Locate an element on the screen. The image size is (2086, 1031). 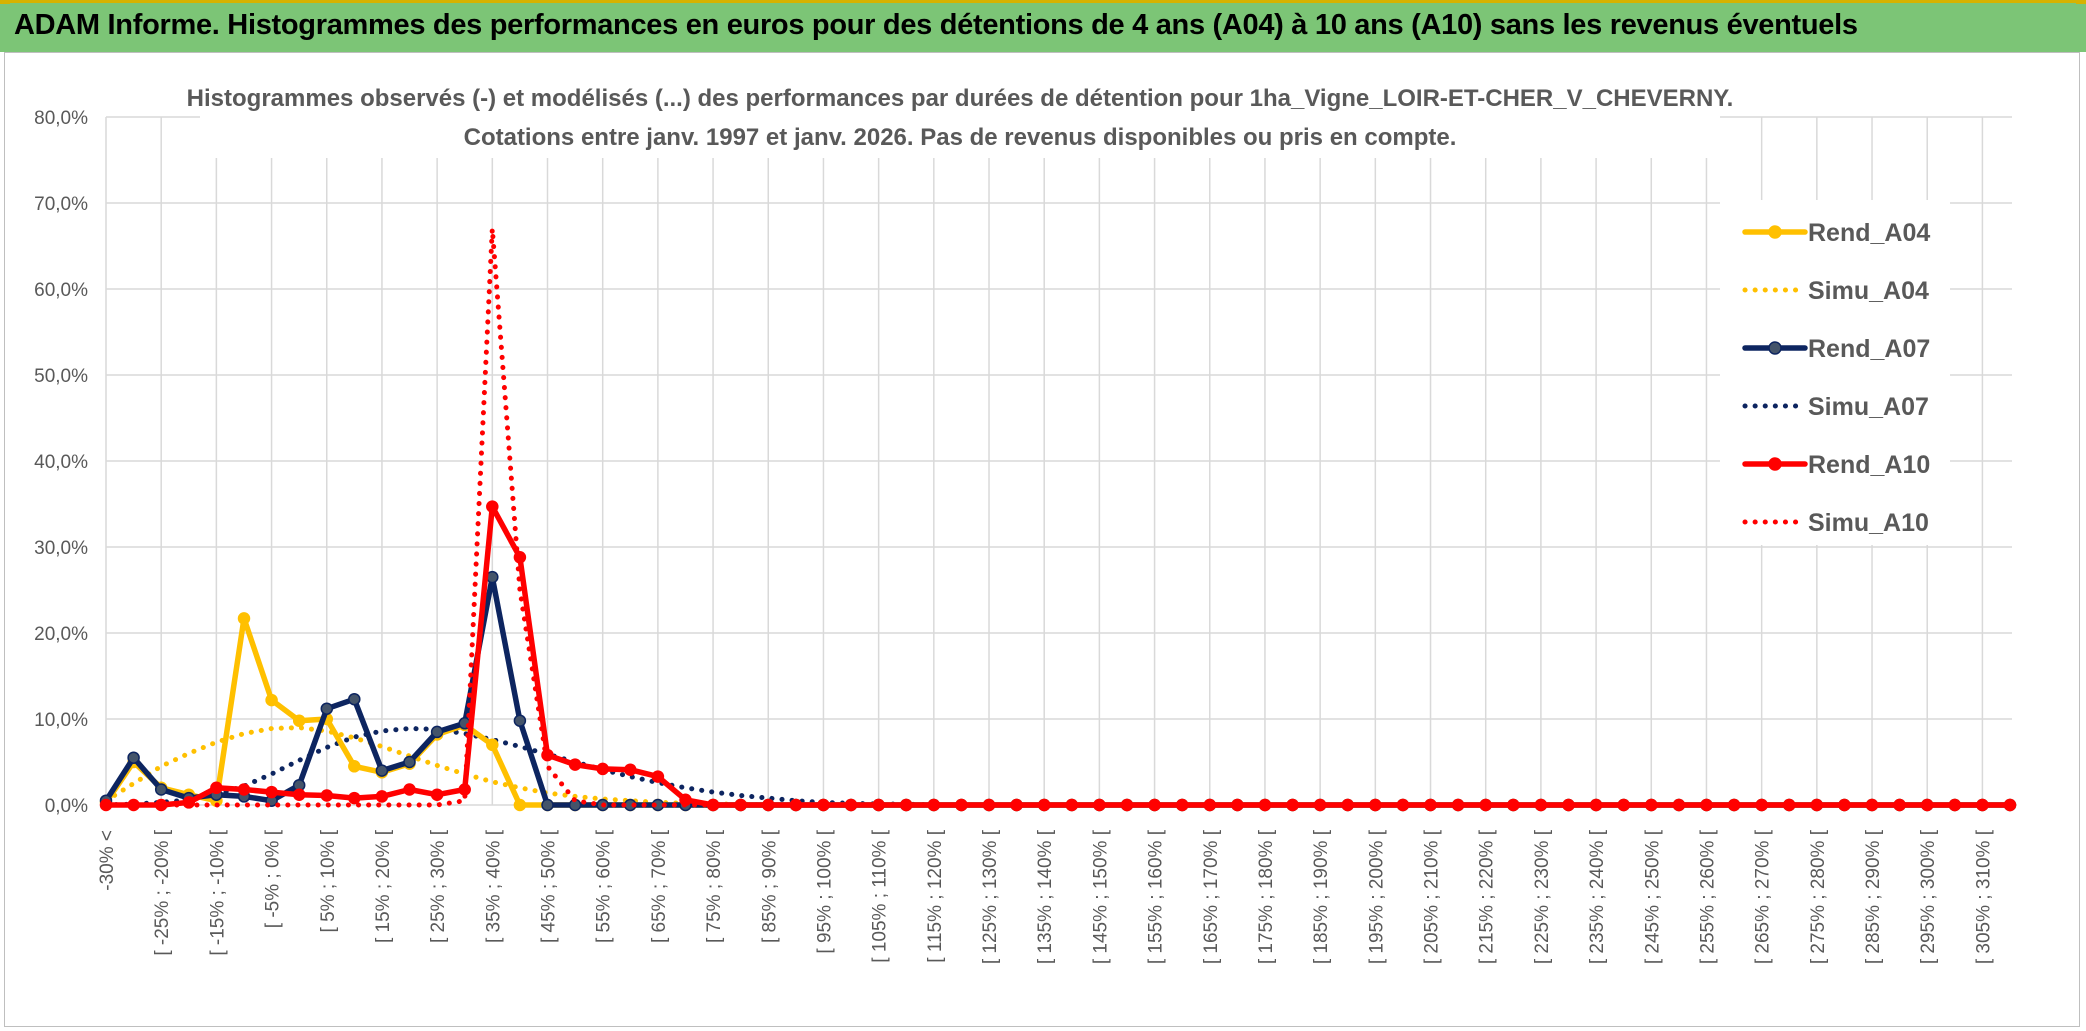
x-tick-label: [ 265% ; 270% [ is located at coordinates (1763, 896).